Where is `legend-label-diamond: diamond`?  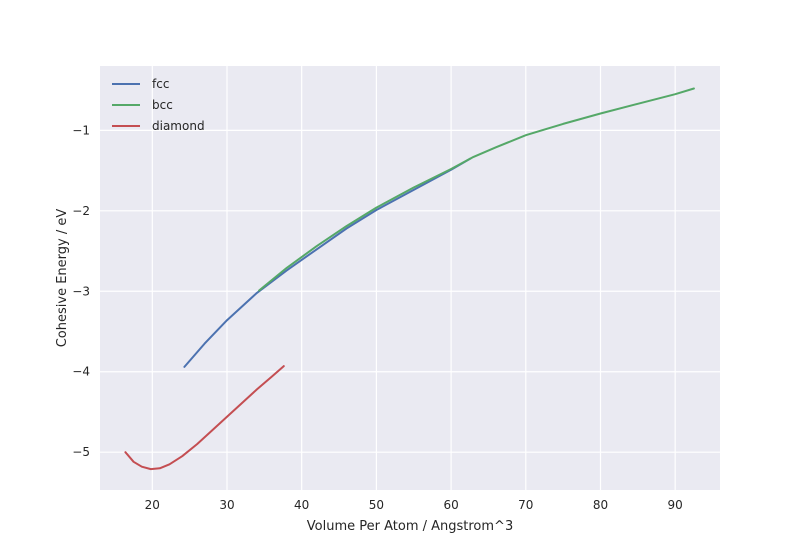
legend-label-diamond: diamond is located at coordinates (178, 126).